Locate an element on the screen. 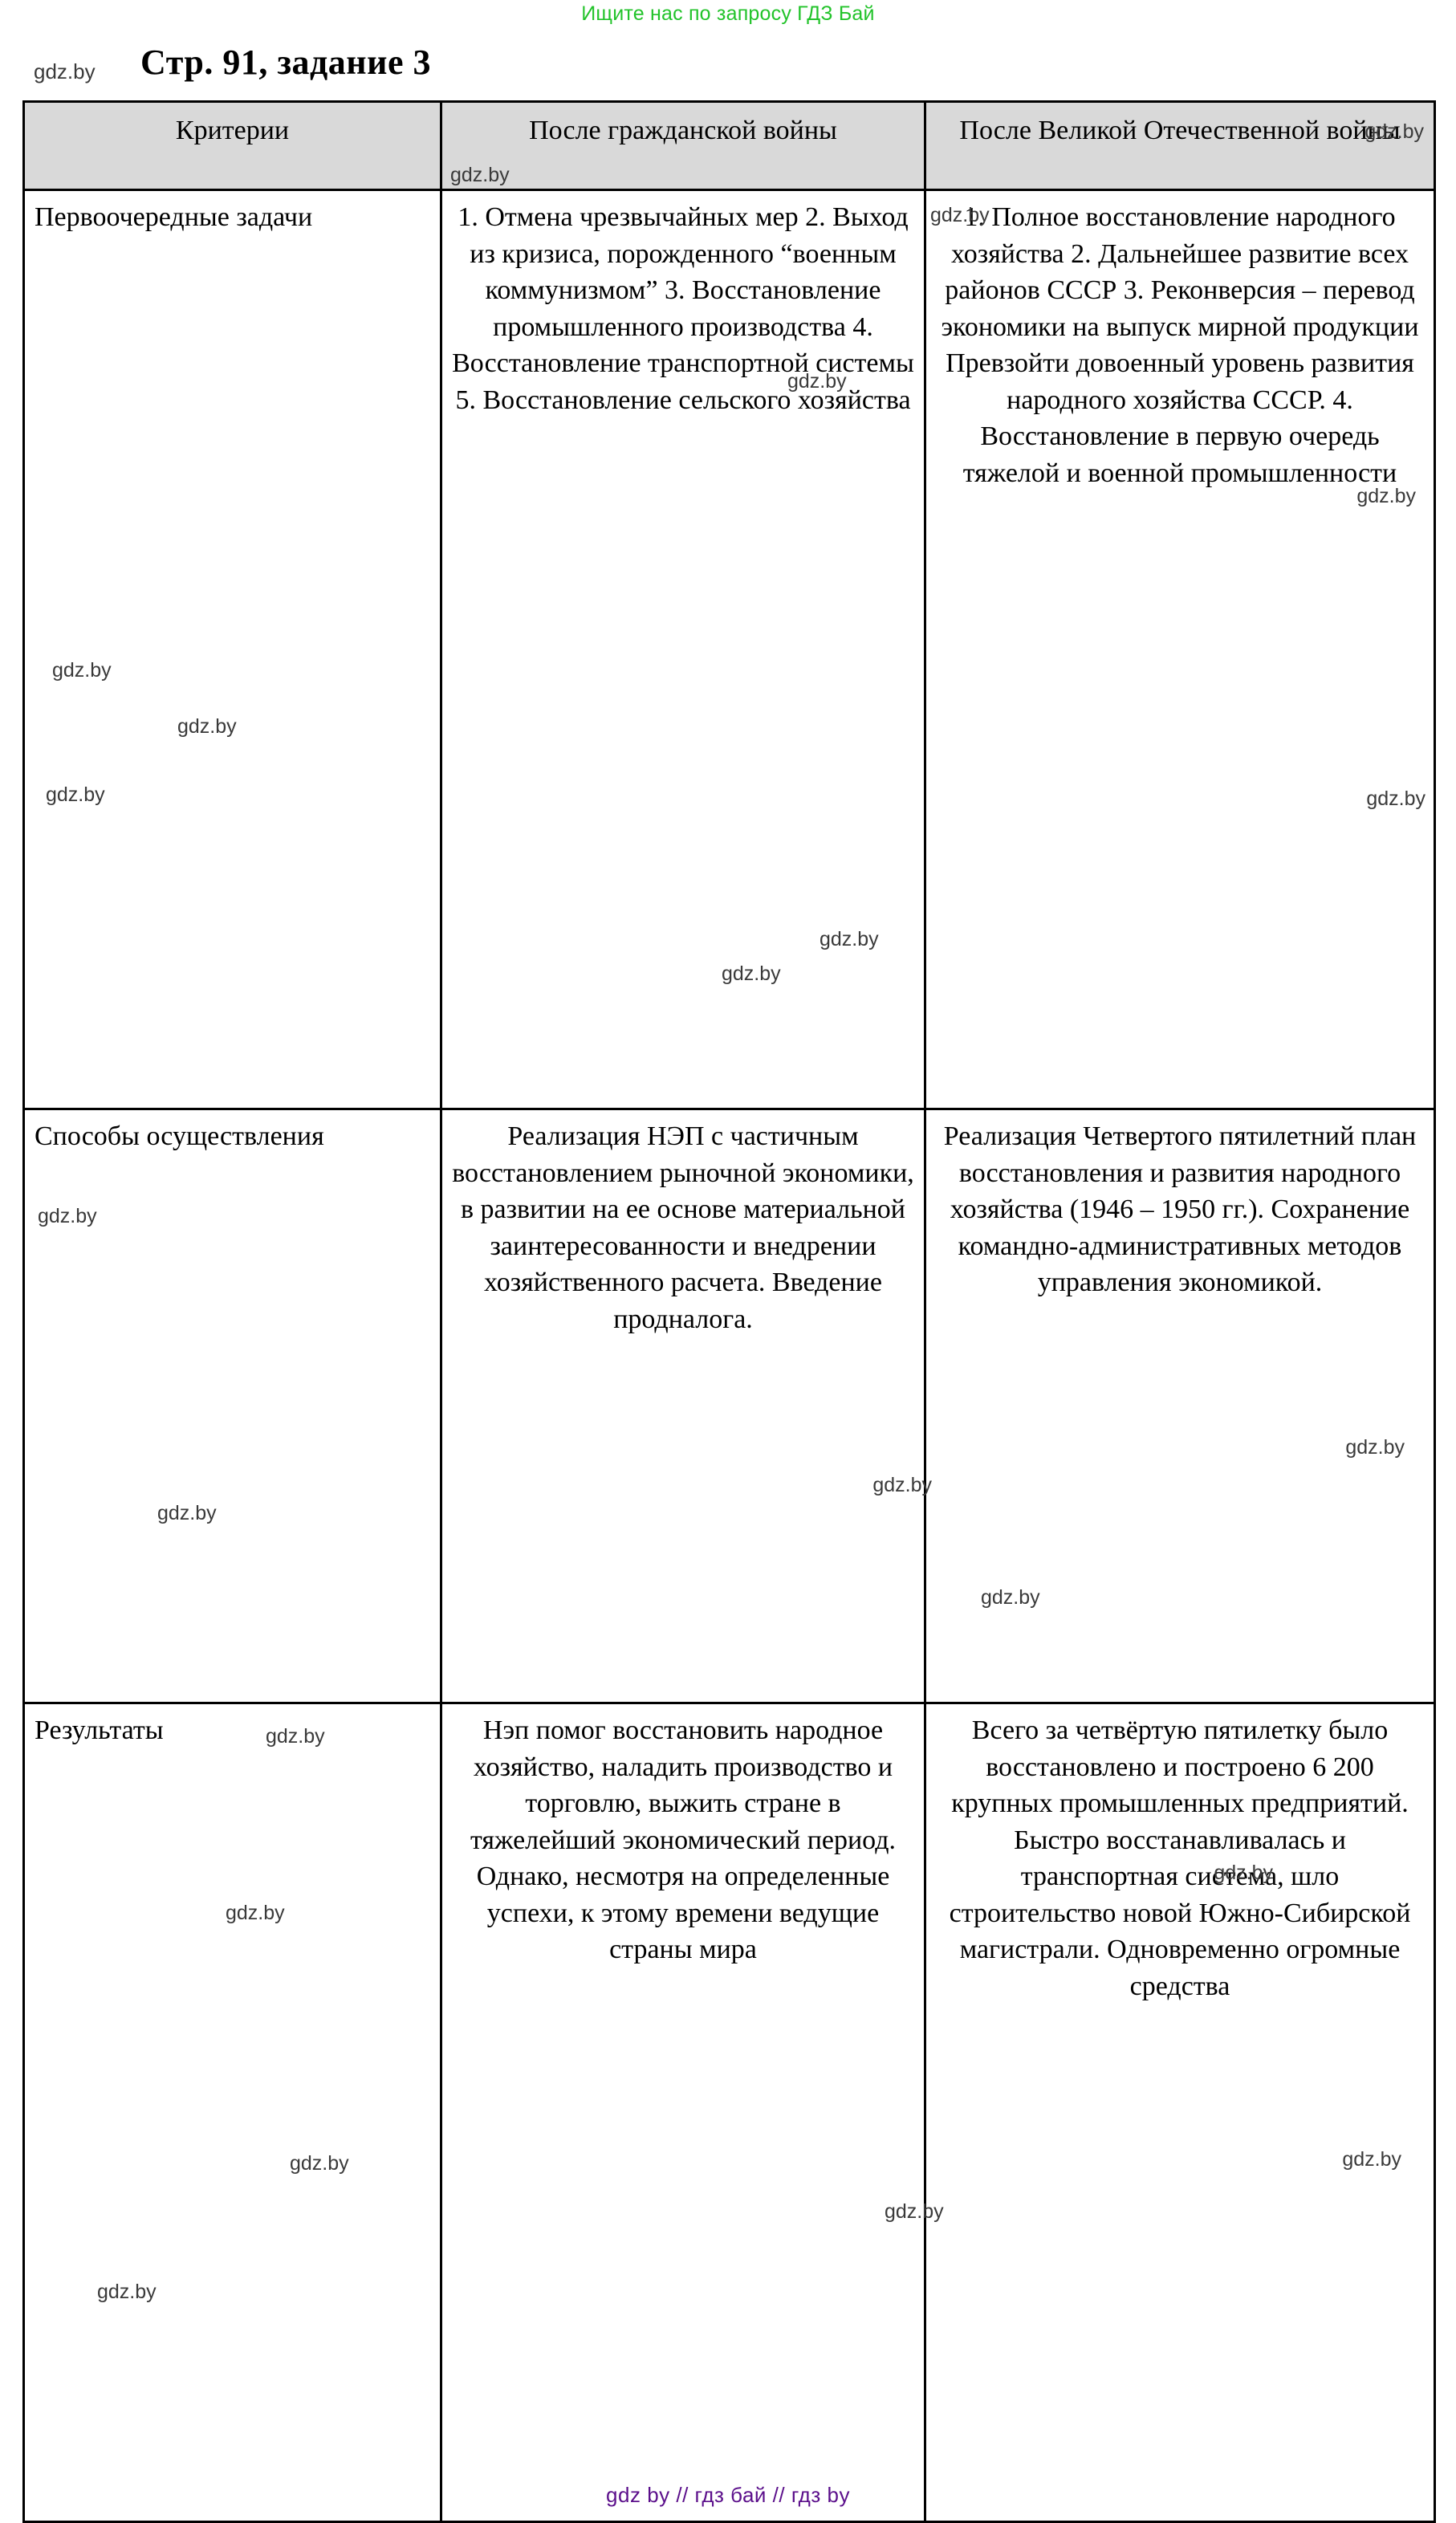 This screenshot has height=2523, width=1456. watermark-r1c3-c: gdz.by is located at coordinates (1395, 798).